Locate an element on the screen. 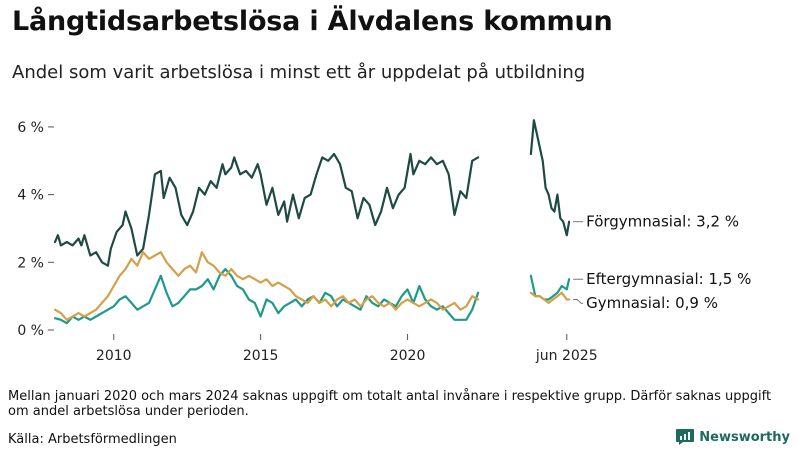  x-tick-label: 2015 is located at coordinates (261, 356).